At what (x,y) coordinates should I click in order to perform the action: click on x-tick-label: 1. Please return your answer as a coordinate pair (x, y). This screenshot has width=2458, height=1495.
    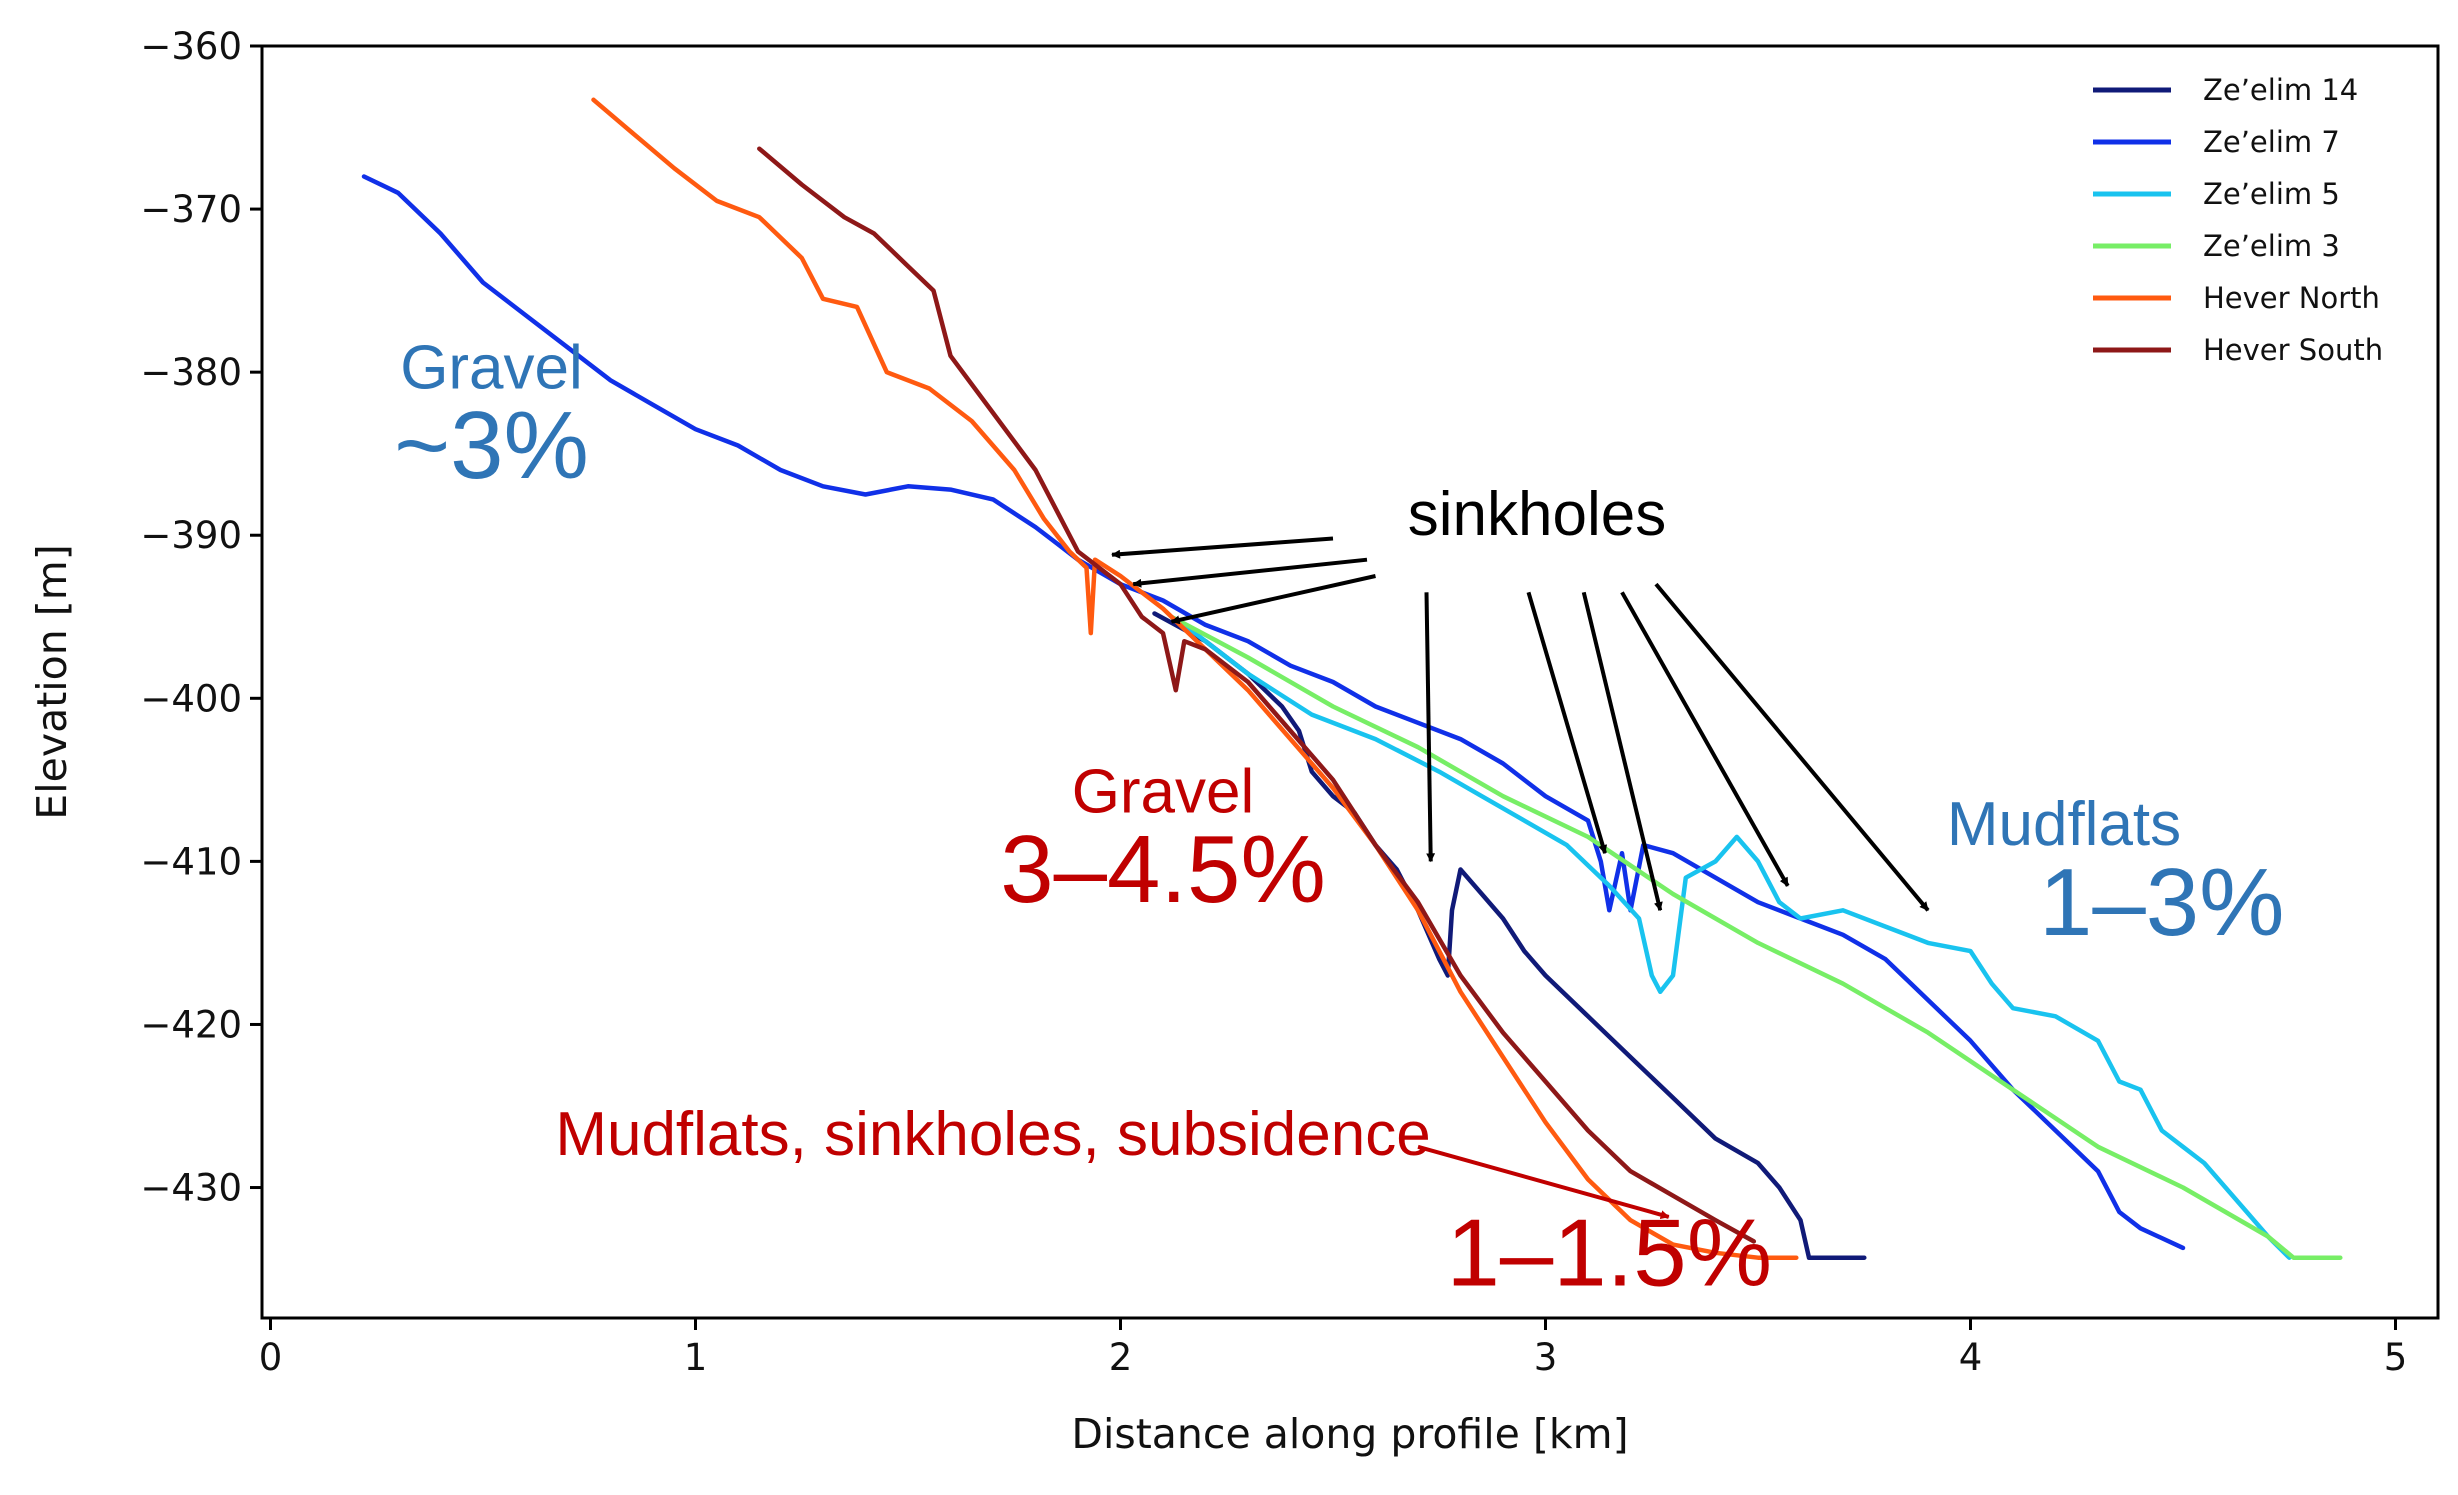
    Looking at the image, I should click on (696, 1357).